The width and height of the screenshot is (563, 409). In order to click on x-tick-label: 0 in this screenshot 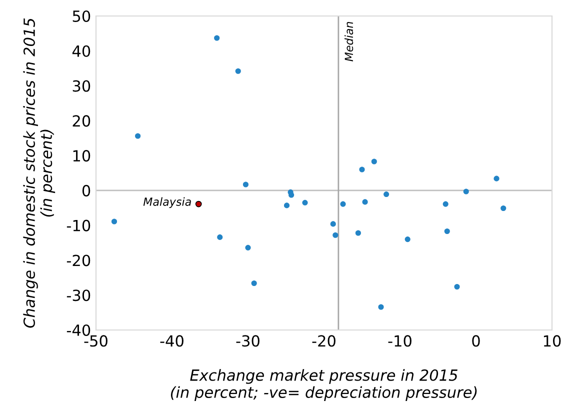, I will do `click(476, 341)`.